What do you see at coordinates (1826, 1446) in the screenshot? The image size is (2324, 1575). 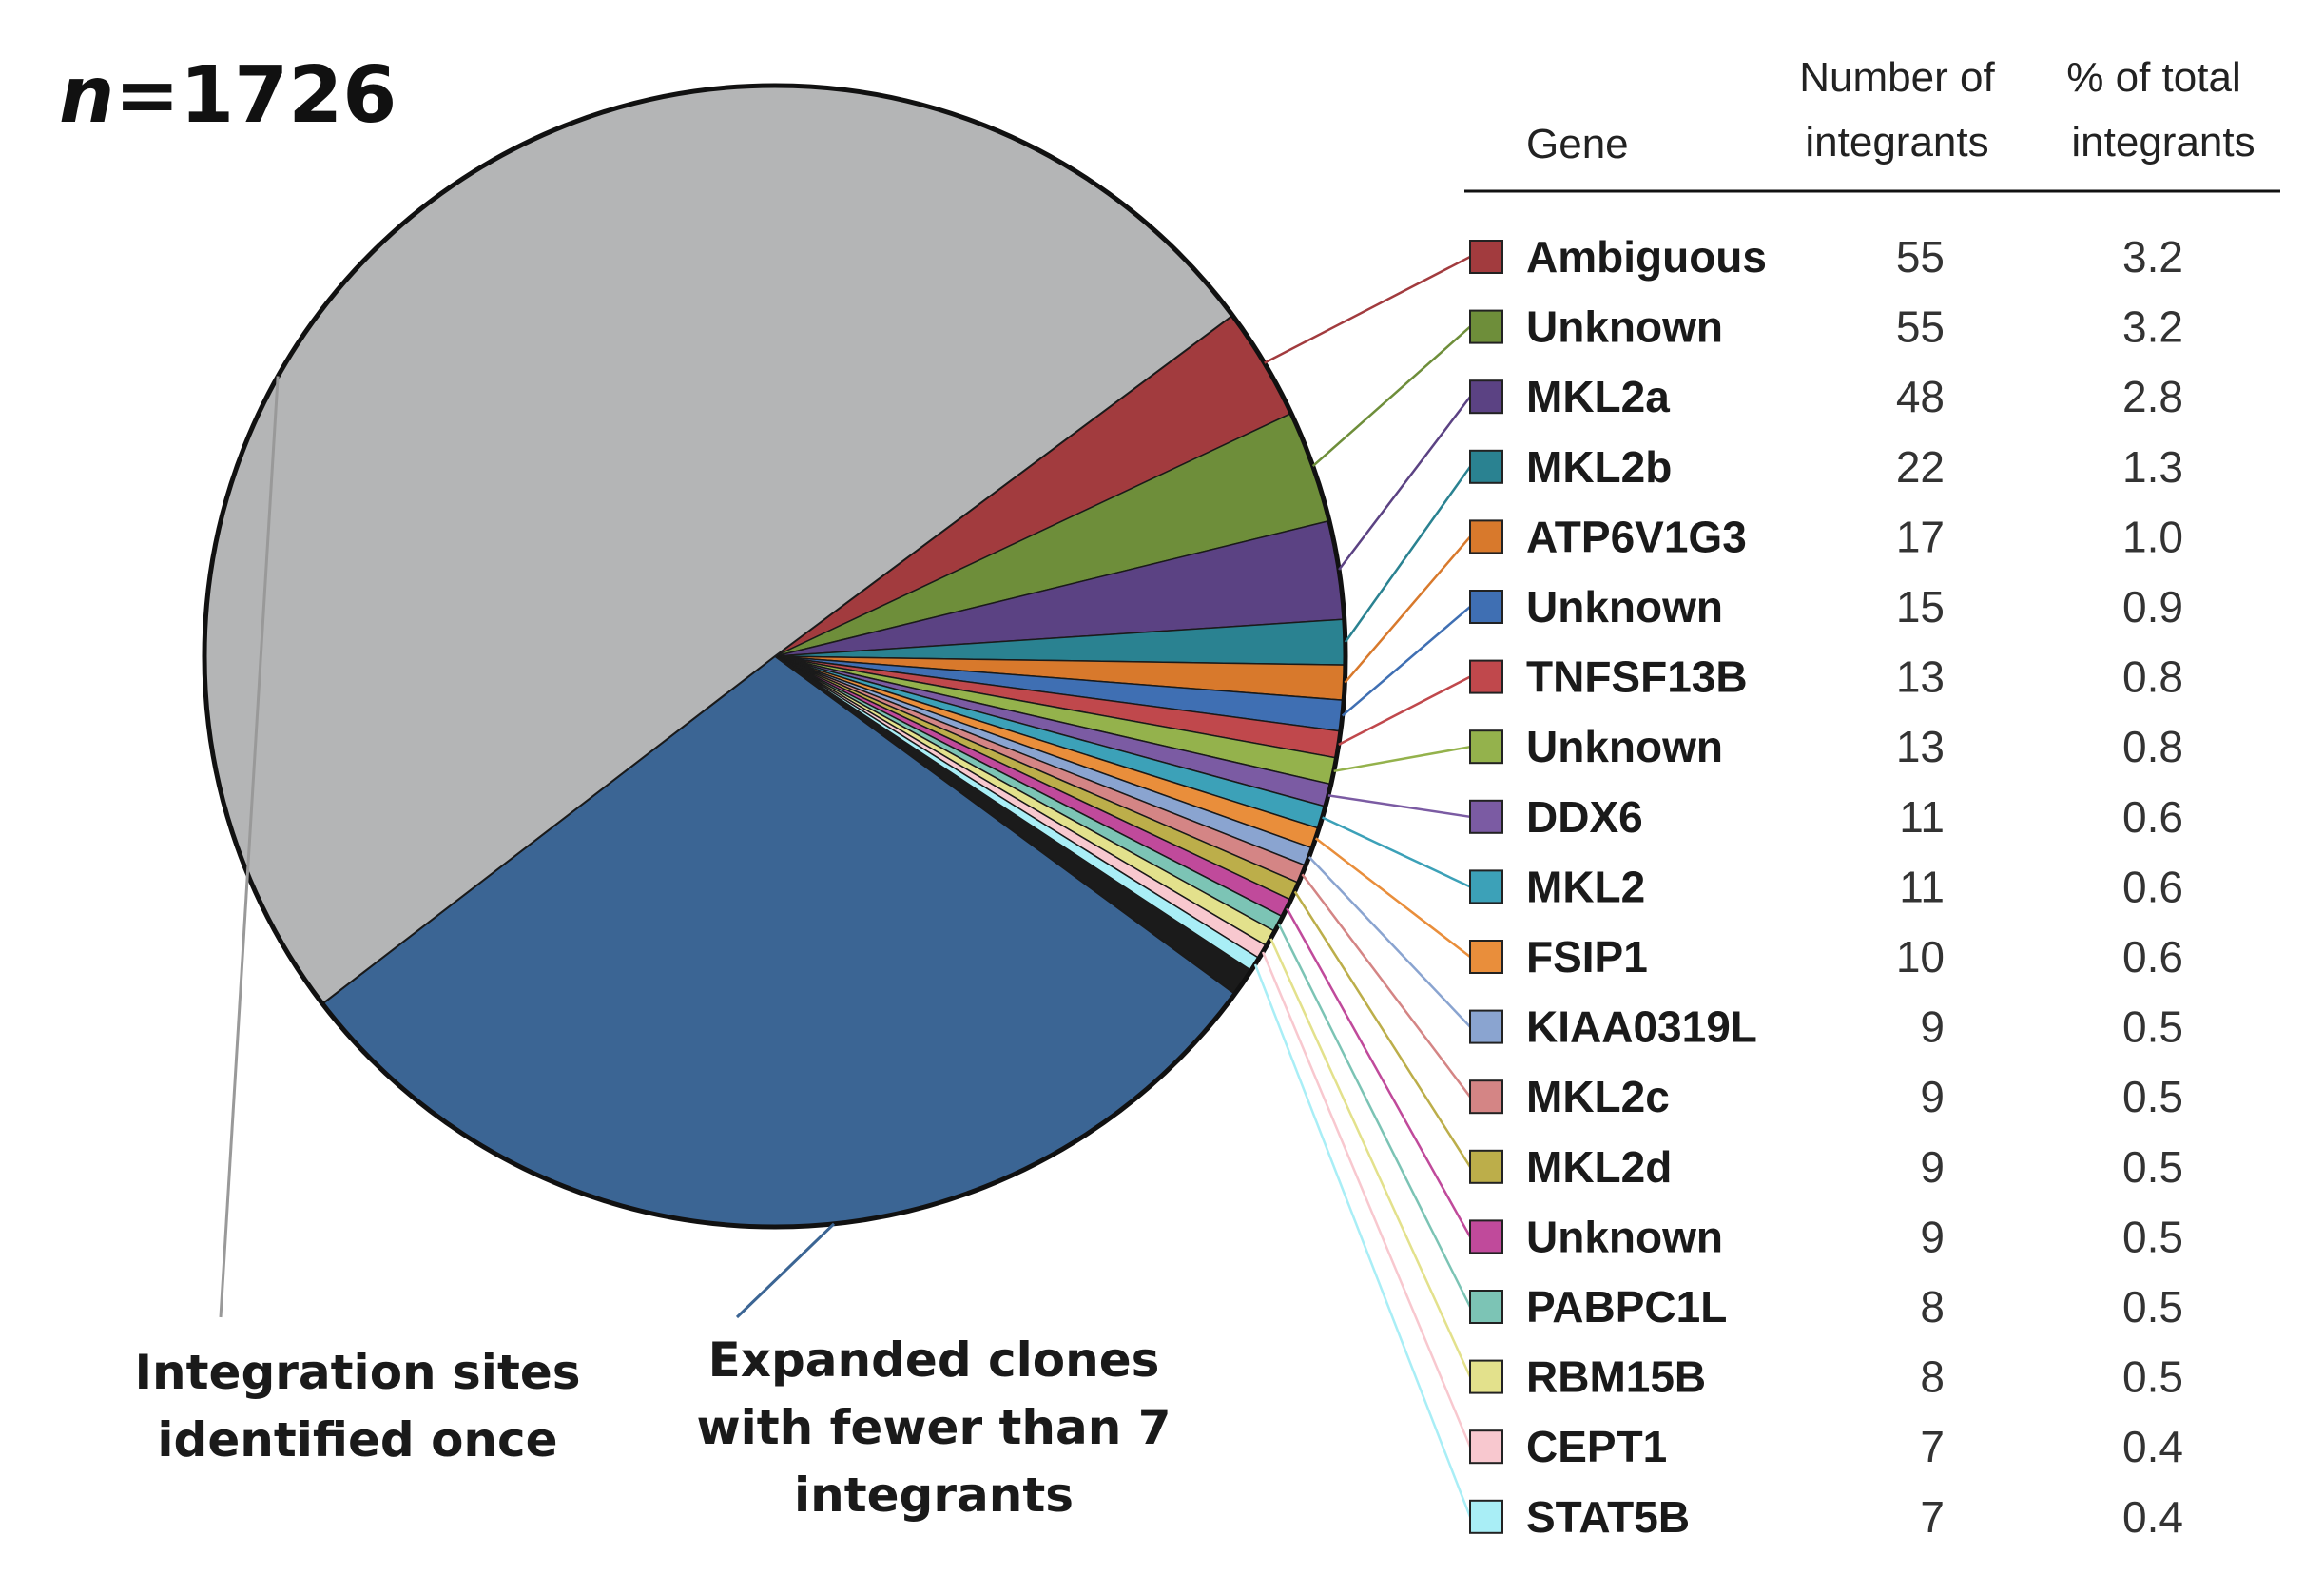 I see `table-row: CEPT1 7 0.4` at bounding box center [1826, 1446].